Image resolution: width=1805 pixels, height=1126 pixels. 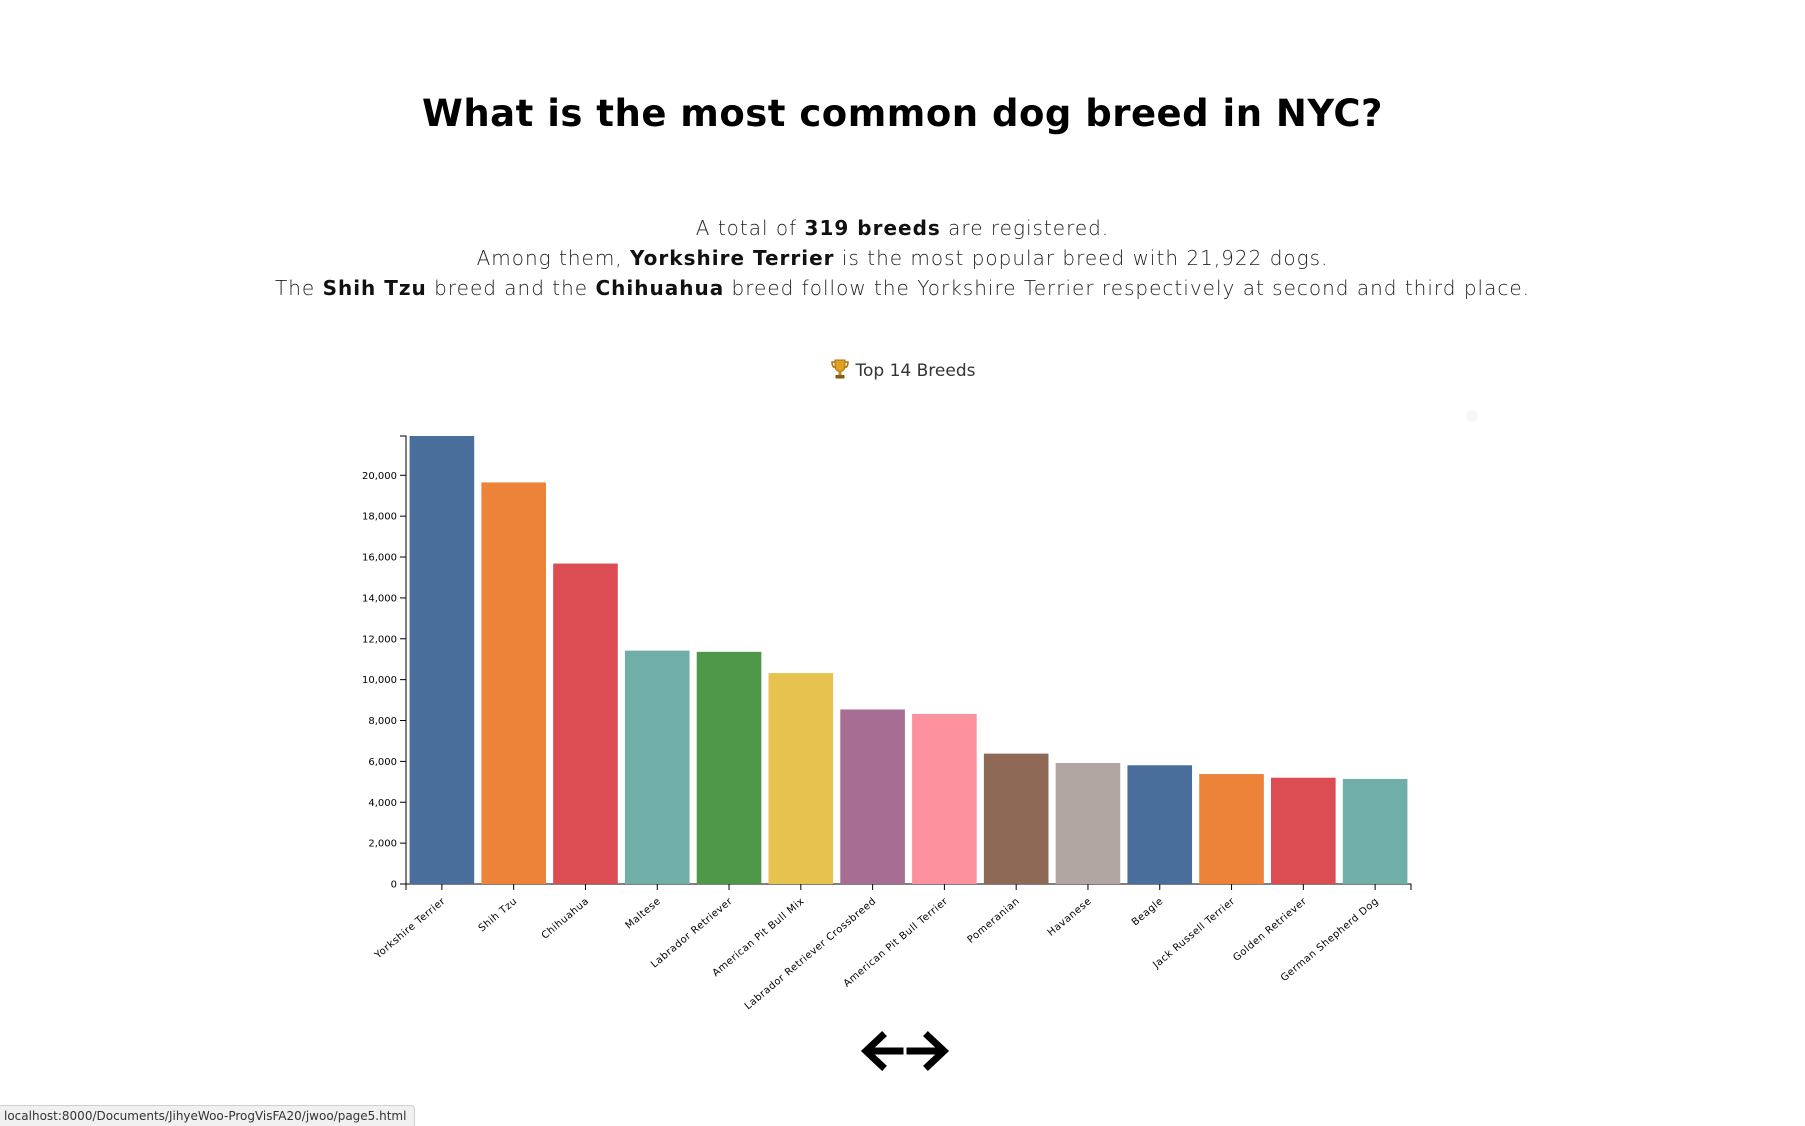 I want to click on bar-american-pit-bull-terrier, so click(x=944, y=798).